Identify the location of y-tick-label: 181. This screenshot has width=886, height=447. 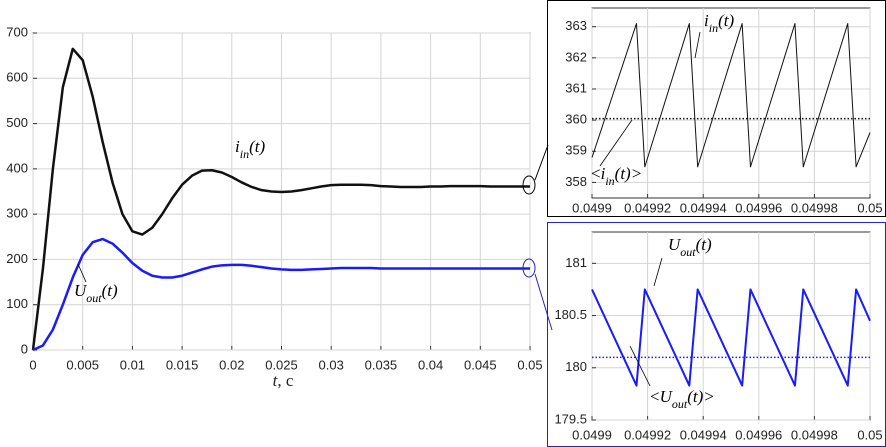
(576, 262).